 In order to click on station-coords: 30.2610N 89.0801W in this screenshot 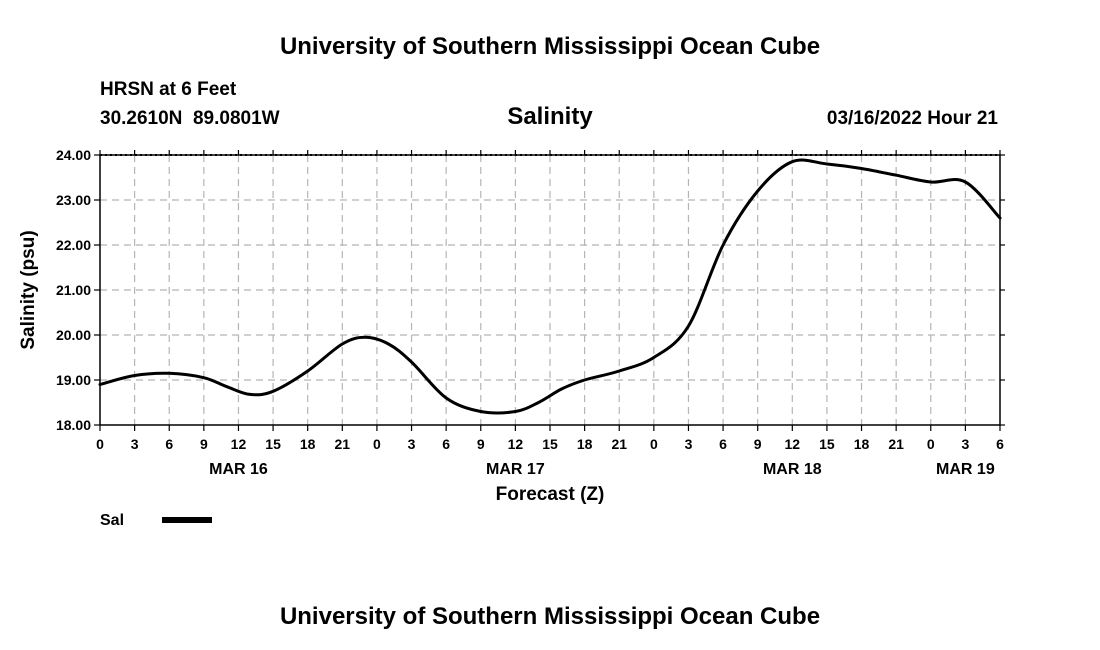, I will do `click(190, 118)`.